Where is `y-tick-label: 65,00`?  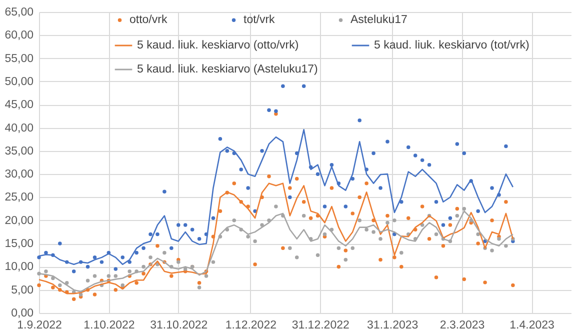
y-tick-label: 65,00 is located at coordinates (19, 12).